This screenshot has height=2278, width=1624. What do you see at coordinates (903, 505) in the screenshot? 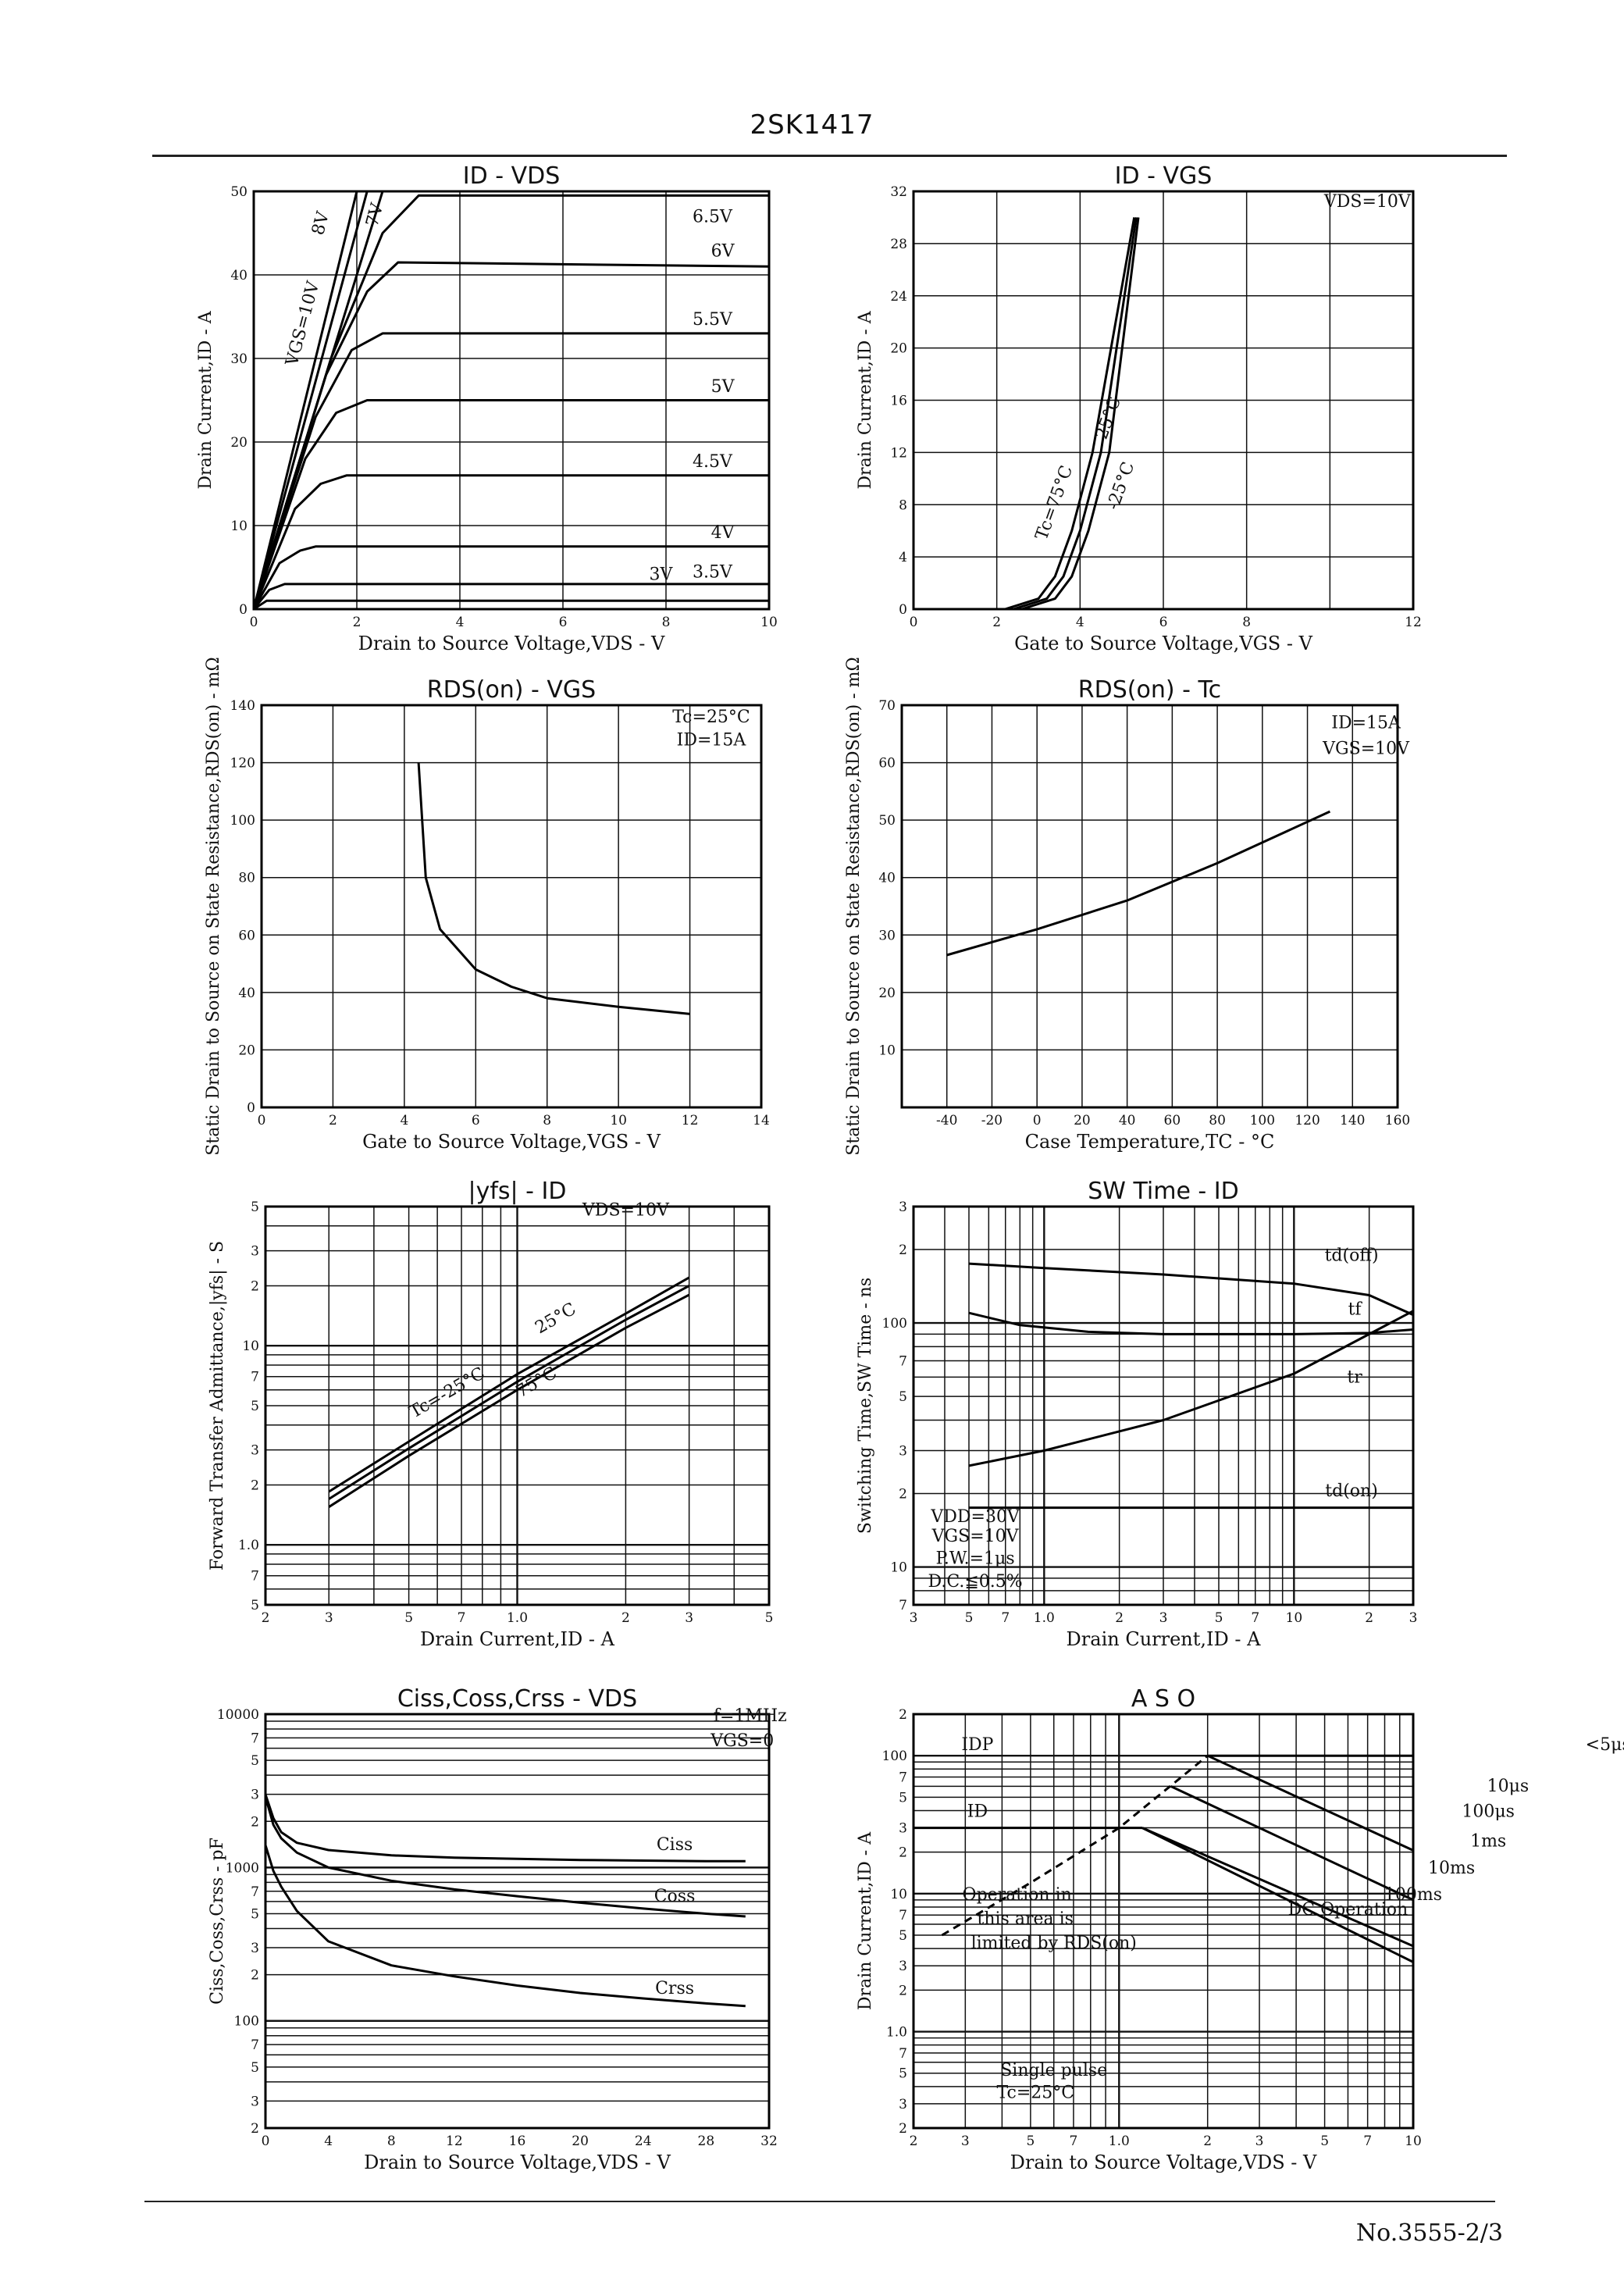
I see `y-tick-label: 8` at bounding box center [903, 505].